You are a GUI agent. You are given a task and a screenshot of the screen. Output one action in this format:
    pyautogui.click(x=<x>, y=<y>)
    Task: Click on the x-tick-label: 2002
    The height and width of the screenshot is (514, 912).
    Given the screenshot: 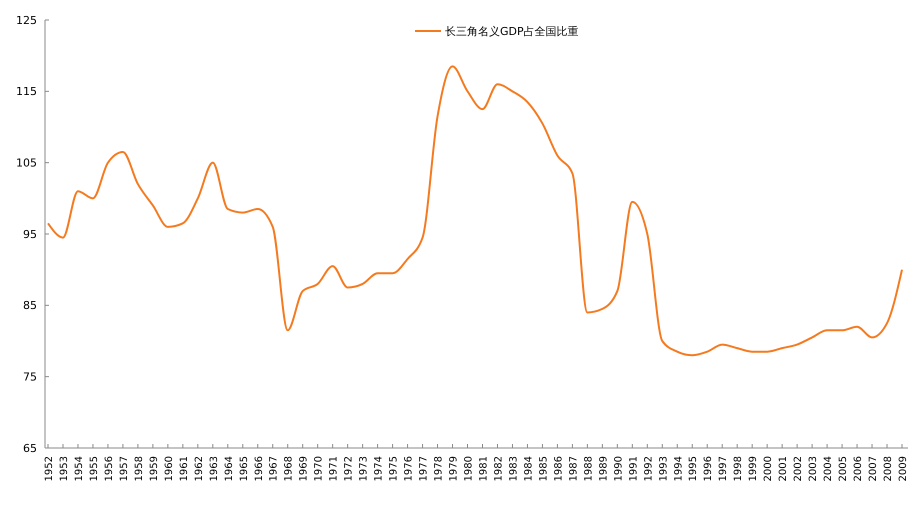 What is the action you would take?
    pyautogui.click(x=798, y=469)
    